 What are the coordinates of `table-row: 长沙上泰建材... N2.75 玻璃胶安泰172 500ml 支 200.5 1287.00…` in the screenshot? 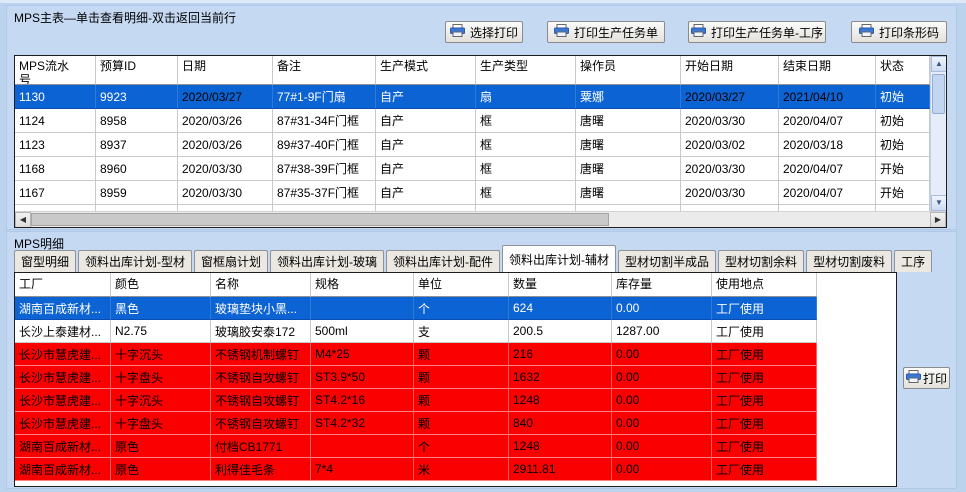 It's located at (455, 331).